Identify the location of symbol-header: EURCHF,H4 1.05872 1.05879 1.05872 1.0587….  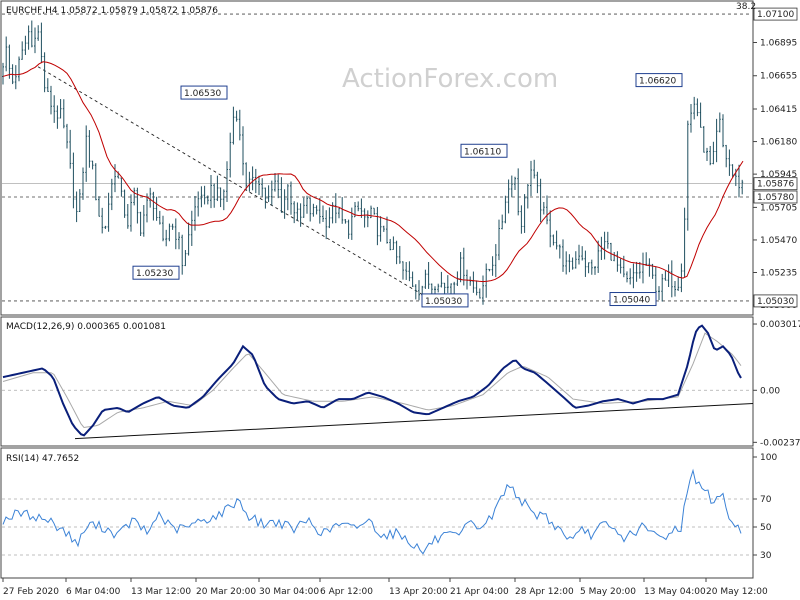
(112, 11).